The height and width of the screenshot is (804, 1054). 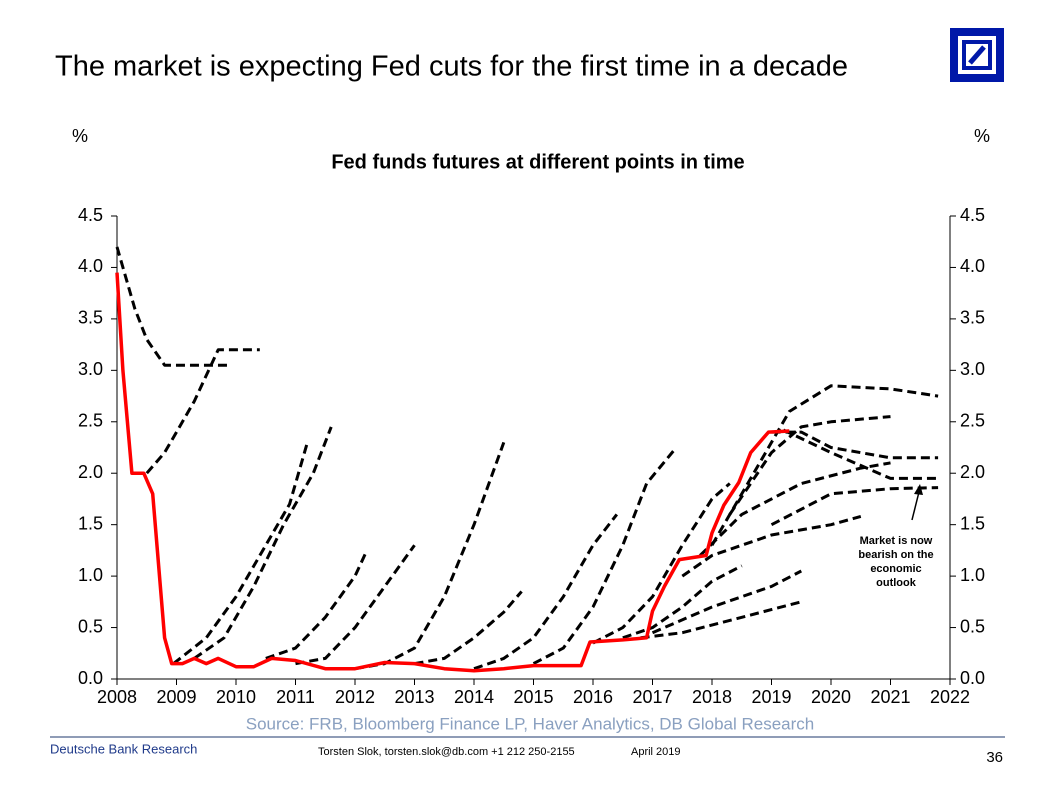 I want to click on y-axis-label: %, so click(x=80, y=136).